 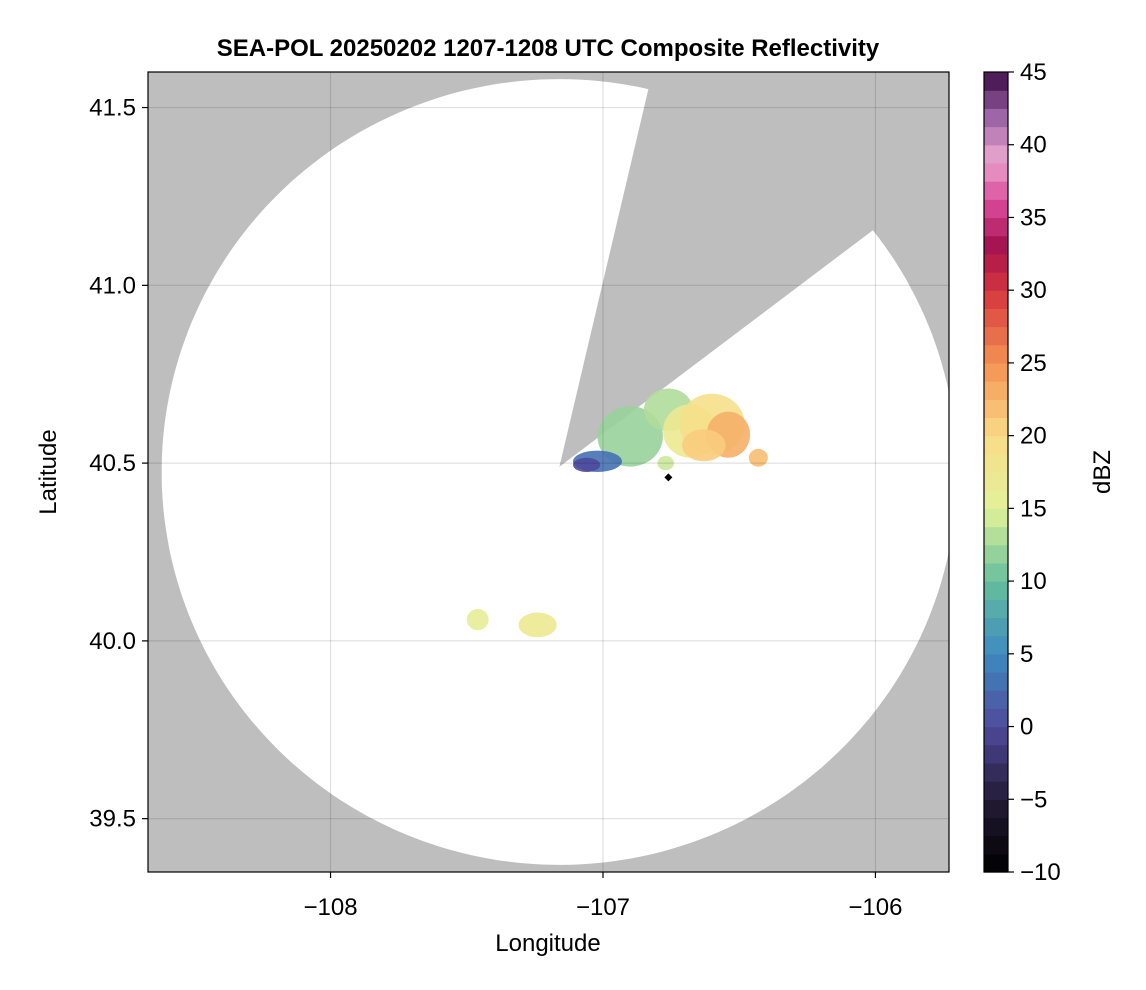 I want to click on radar-site-marker, so click(x=668, y=477).